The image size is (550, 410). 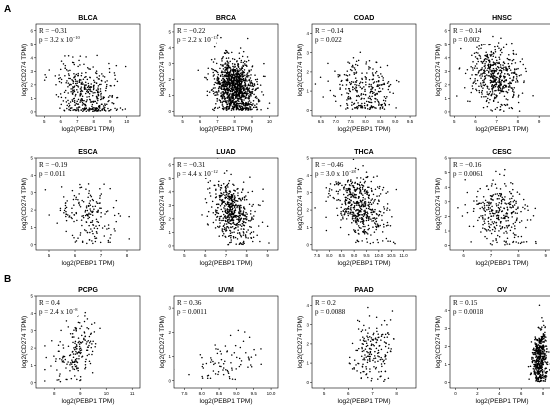 What do you see at coordinates (169, 47) in the screenshot?
I see `y-tick-label: 4` at bounding box center [169, 47].